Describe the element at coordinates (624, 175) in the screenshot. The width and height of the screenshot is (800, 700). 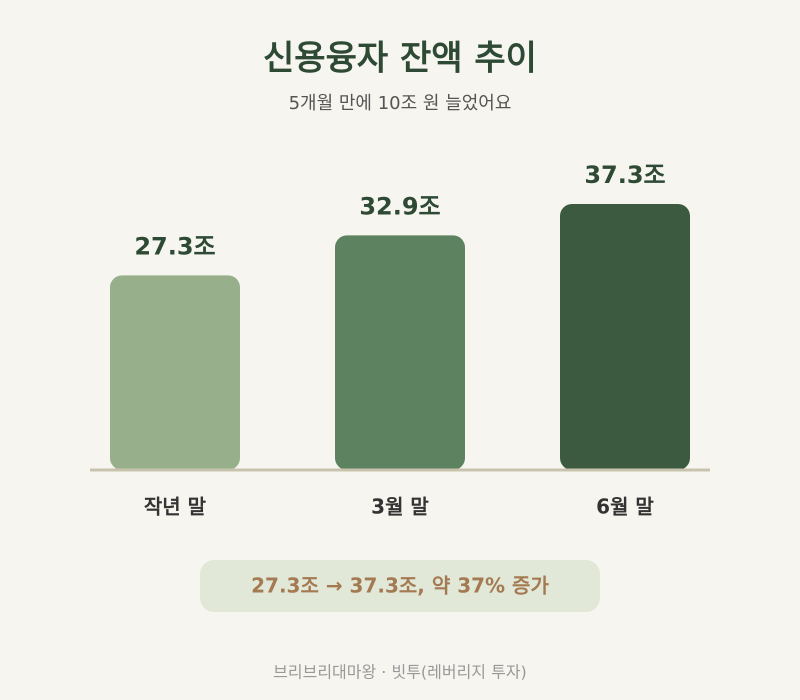
I see `value-label: 37.3조` at that location.